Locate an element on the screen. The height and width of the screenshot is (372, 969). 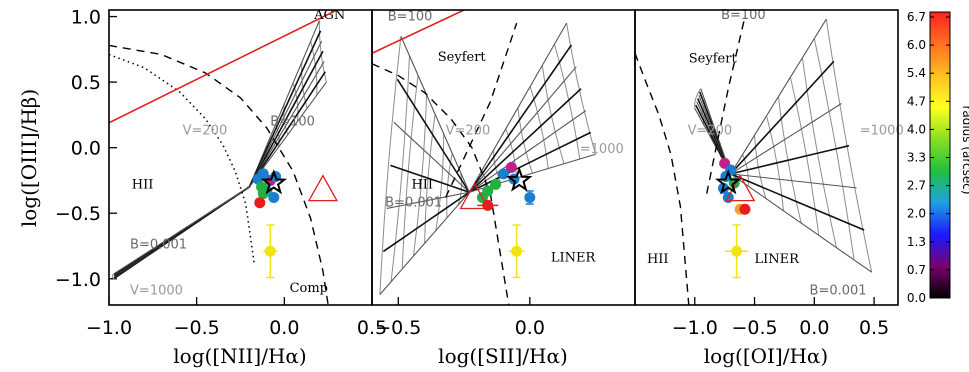
colorbar-tick-label: 6.7 is located at coordinates (916, 17).